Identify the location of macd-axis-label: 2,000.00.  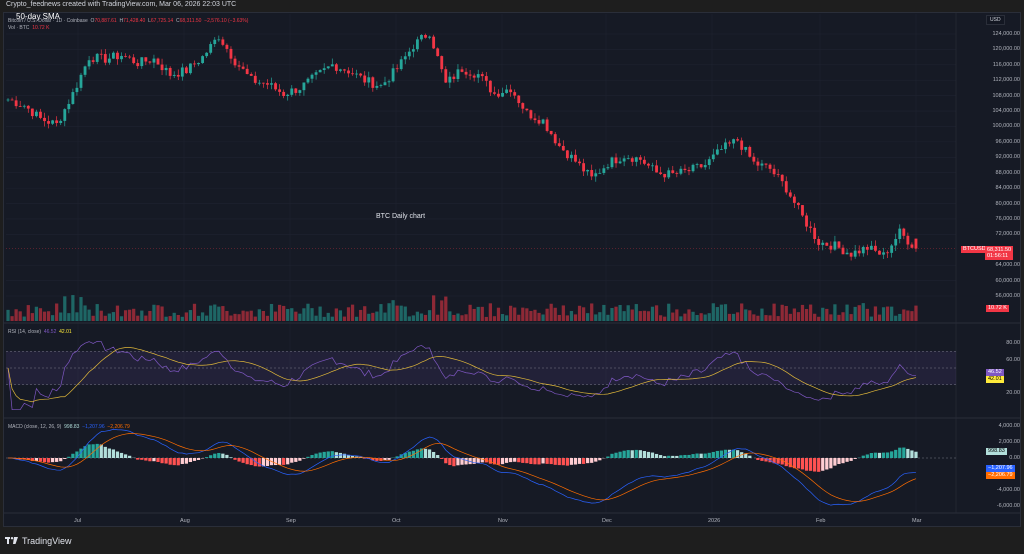
(1009, 442).